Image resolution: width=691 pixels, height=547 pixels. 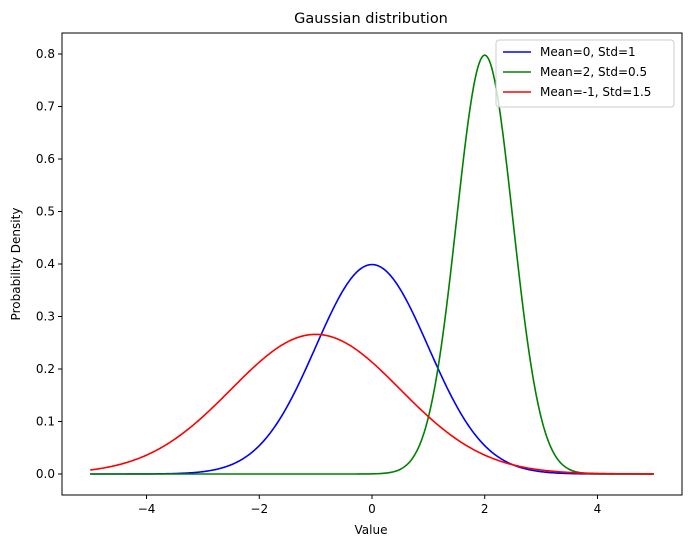 What do you see at coordinates (593, 72) in the screenshot?
I see `legend-label-2: Mean=2, Std=0.5` at bounding box center [593, 72].